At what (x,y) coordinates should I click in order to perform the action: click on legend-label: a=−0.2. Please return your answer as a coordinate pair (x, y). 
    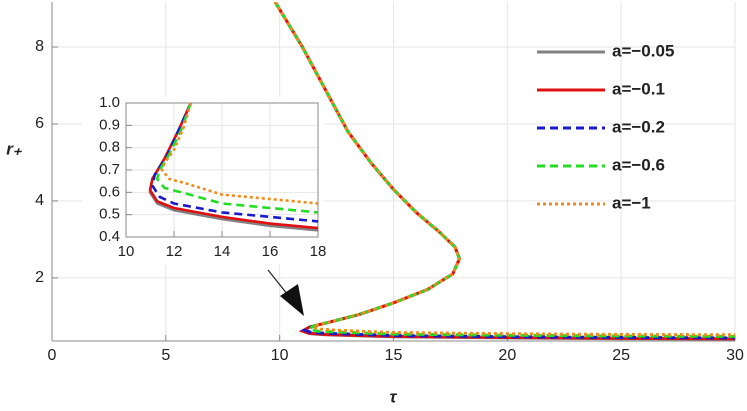
    Looking at the image, I should click on (638, 126).